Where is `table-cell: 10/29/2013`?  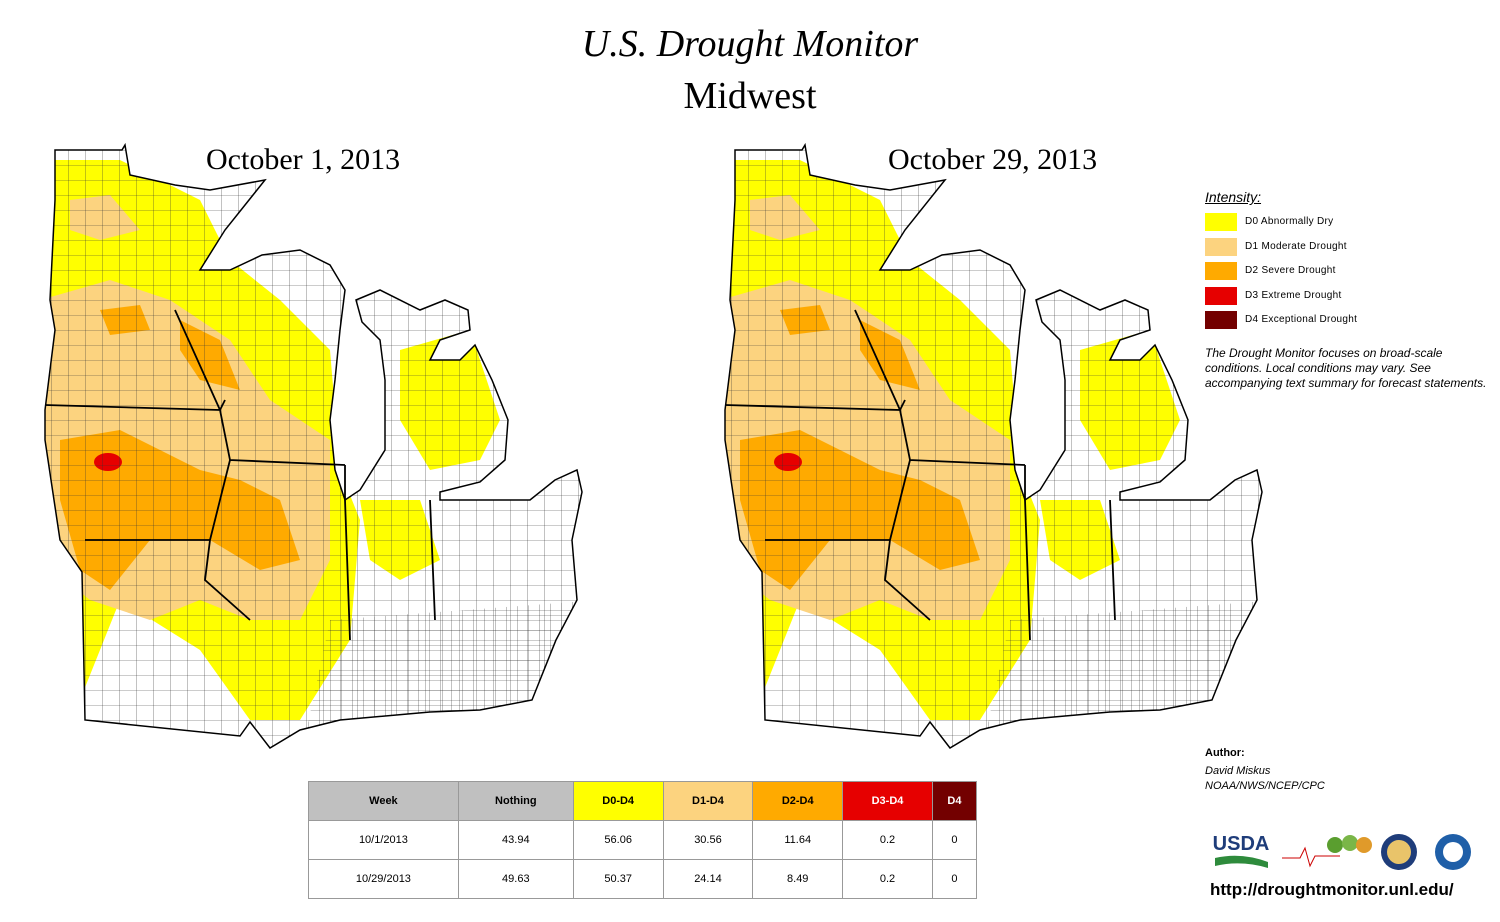 table-cell: 10/29/2013 is located at coordinates (383, 879).